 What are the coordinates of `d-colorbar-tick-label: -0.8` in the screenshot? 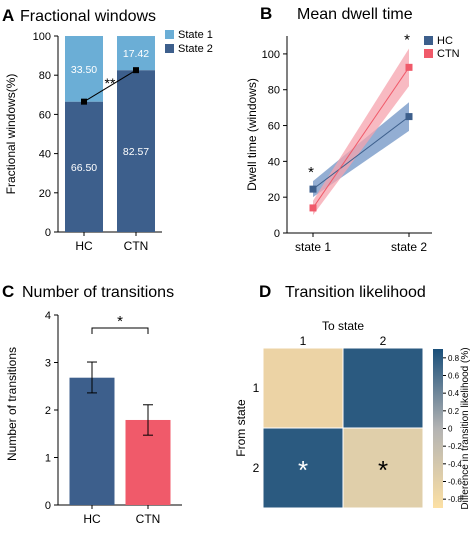 It's located at (455, 499).